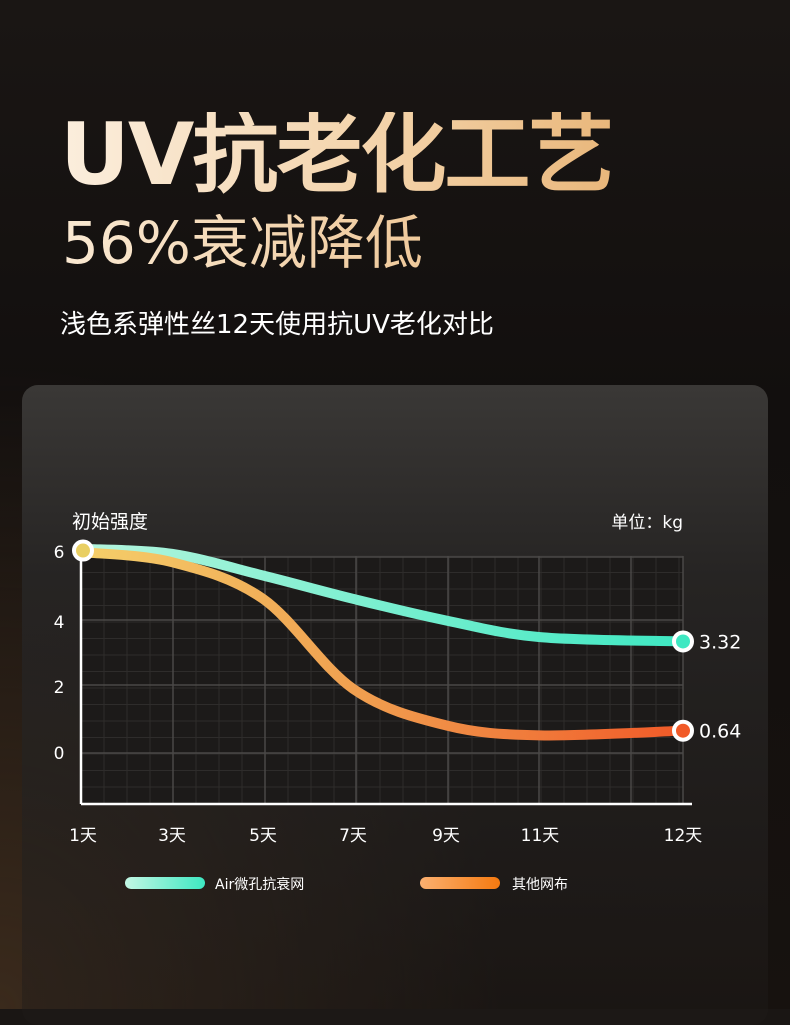  I want to click on y-tick-label: 0, so click(59, 754).